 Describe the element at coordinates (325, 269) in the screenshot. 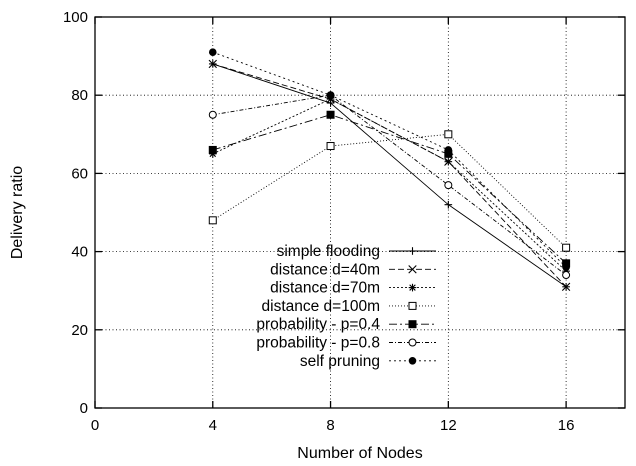

I see `legend-label: distance d=40m` at that location.